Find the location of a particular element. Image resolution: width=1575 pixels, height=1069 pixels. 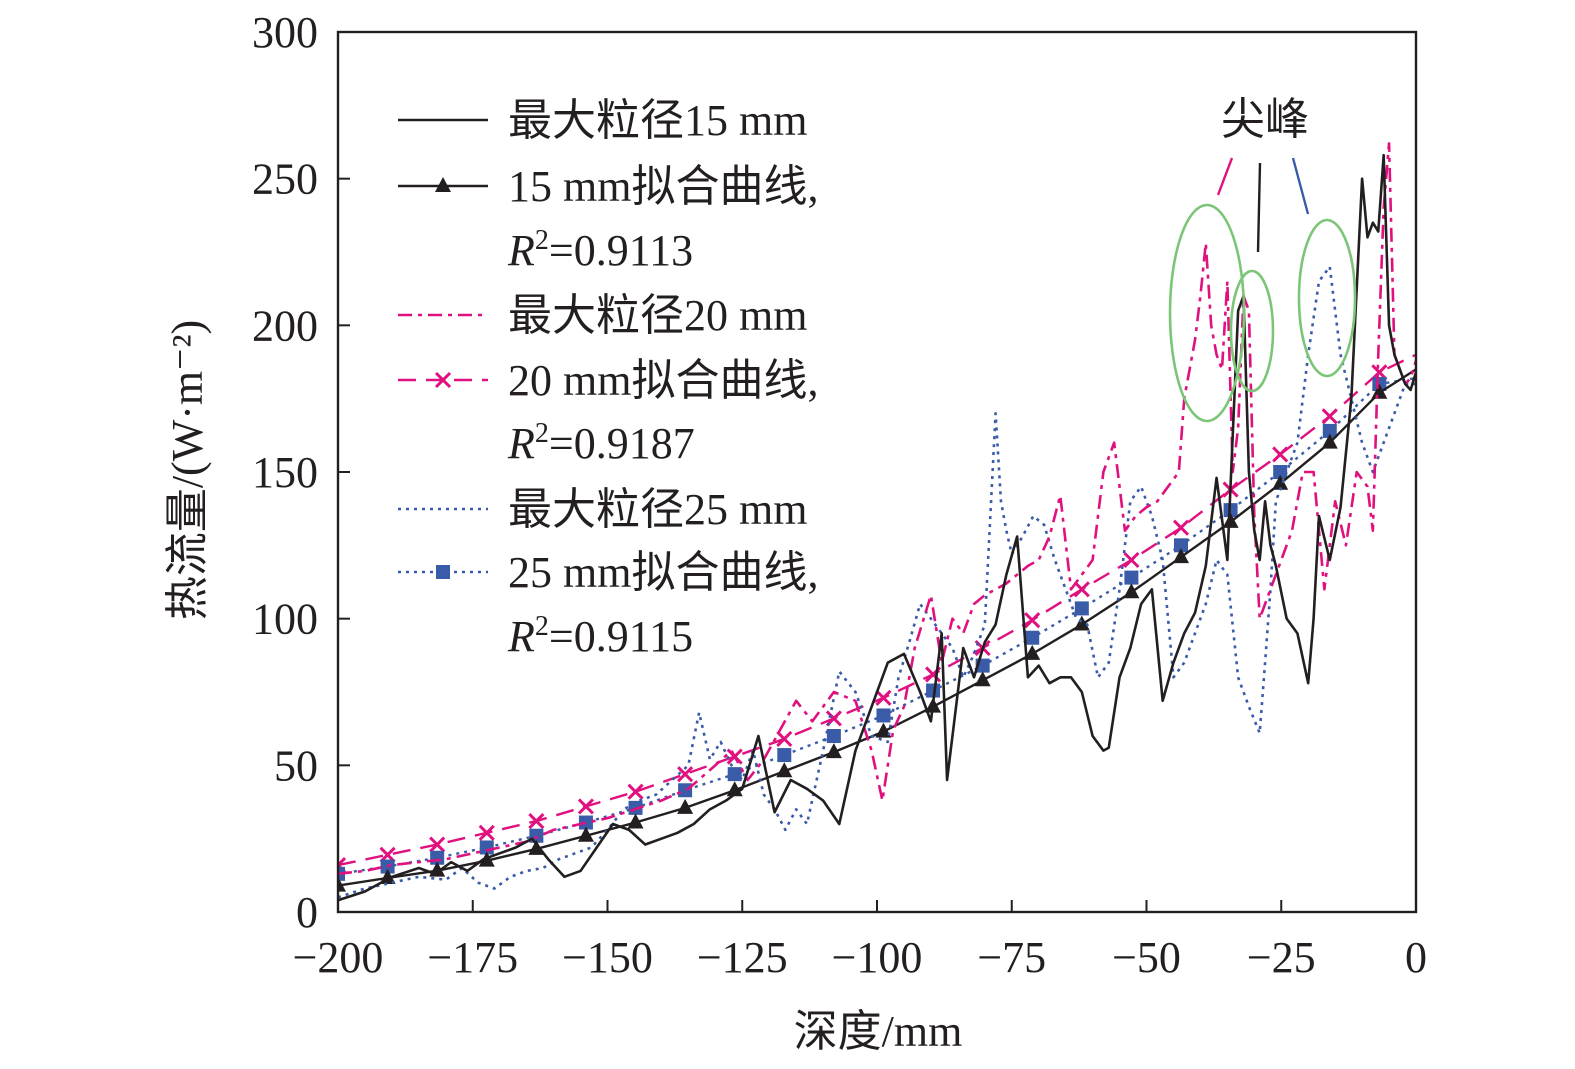

legend-entry: 最大粒径15 mm is located at coordinates (602, 120).